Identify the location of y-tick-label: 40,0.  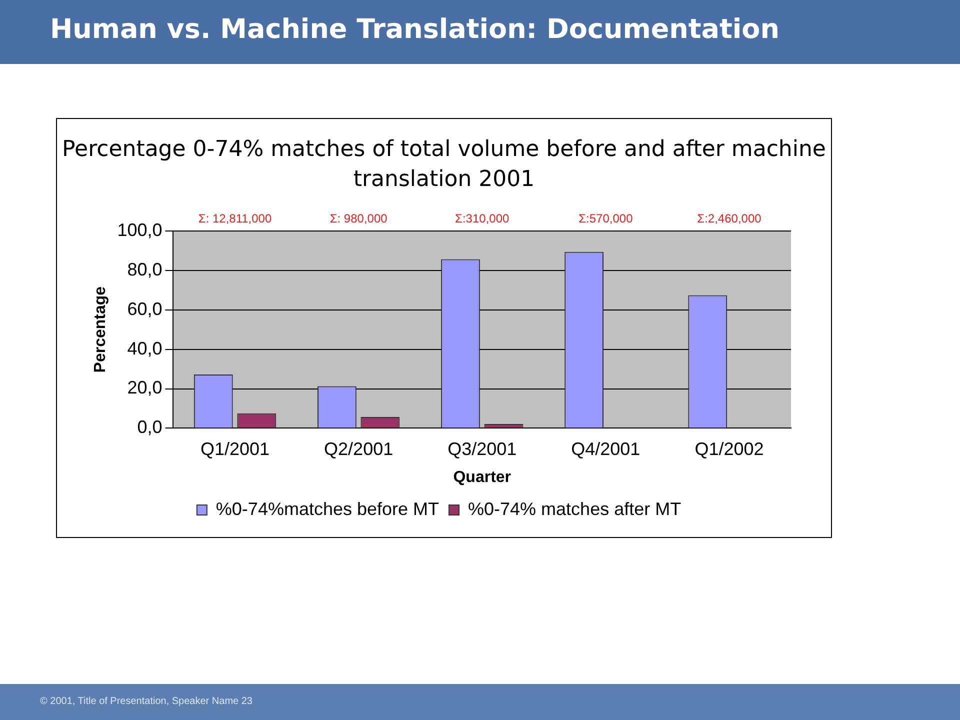
(144, 348).